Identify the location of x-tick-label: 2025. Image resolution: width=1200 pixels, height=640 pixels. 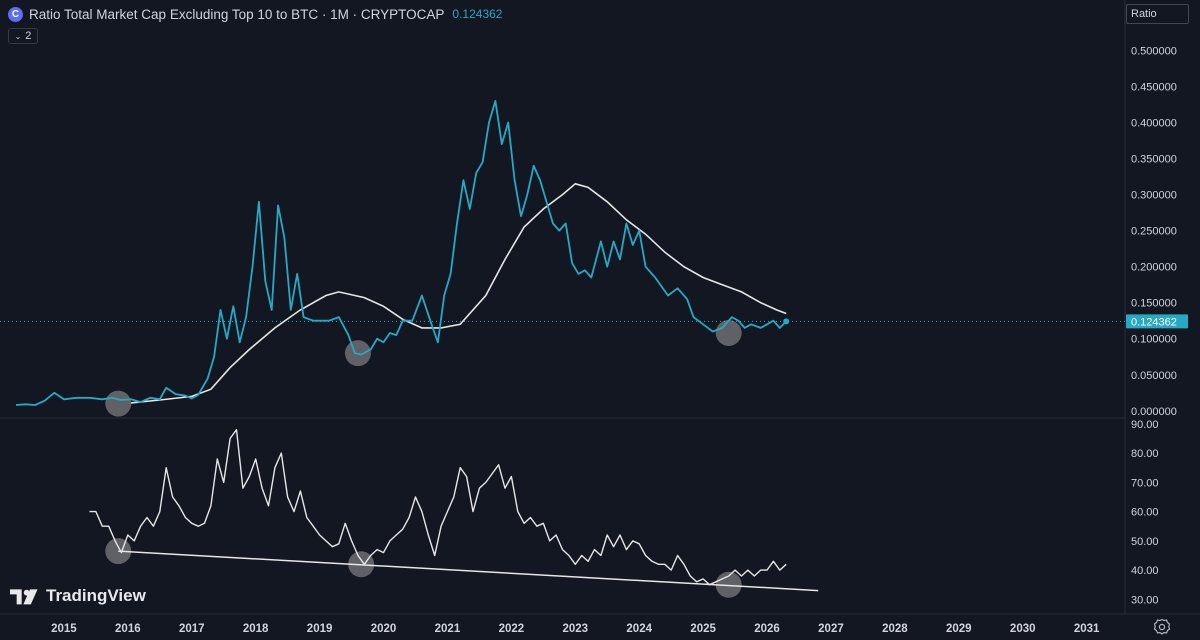
(703, 629).